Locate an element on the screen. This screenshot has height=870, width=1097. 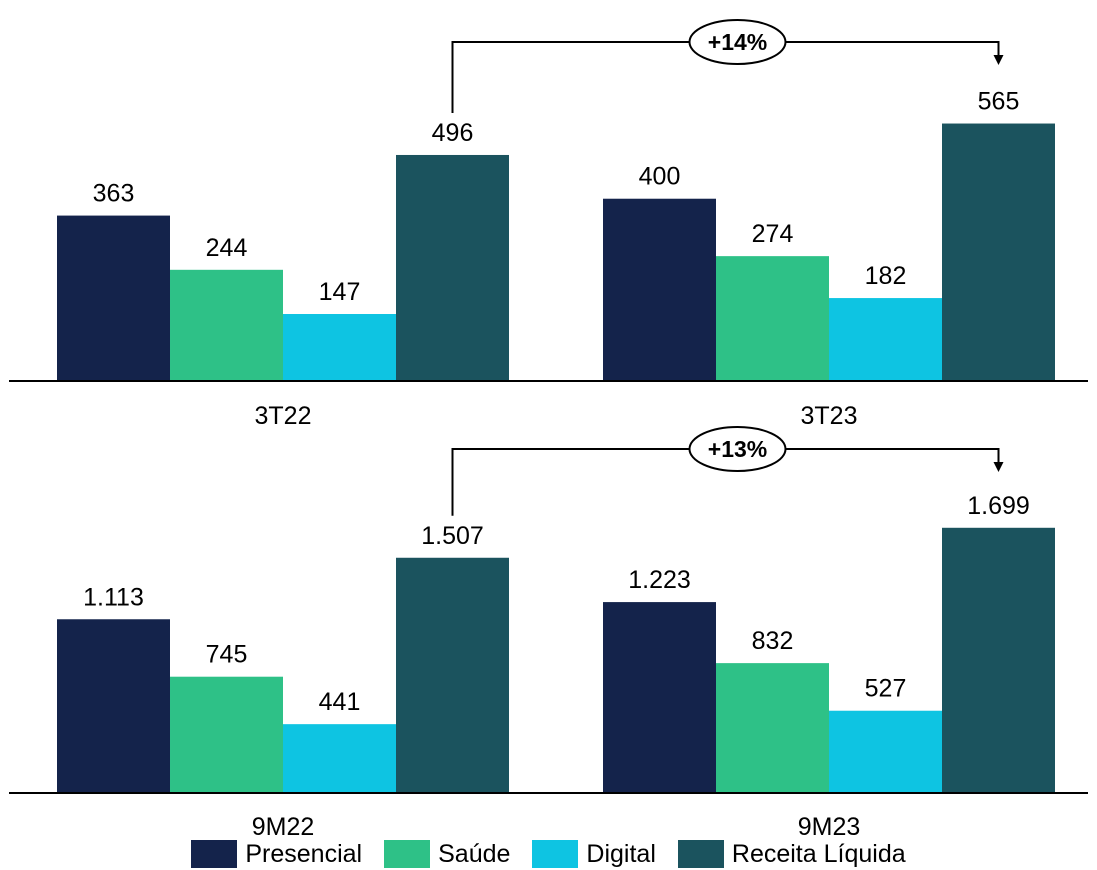
bar-receita-liquida-9m22 is located at coordinates (452, 675).